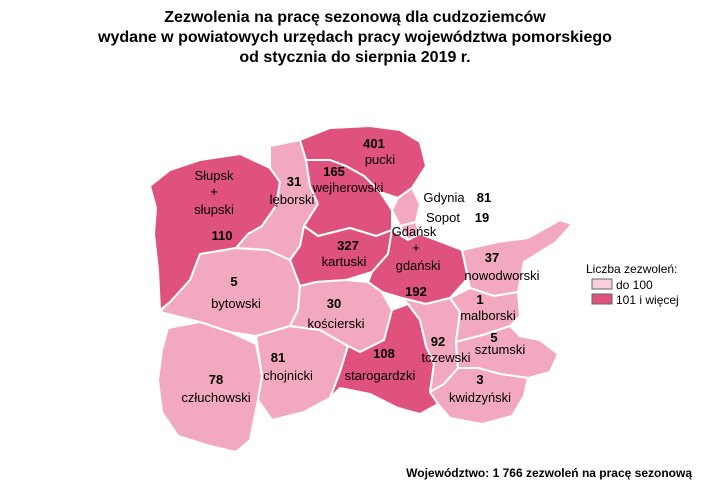 The image size is (710, 499). I want to click on region-czluchowski, so click(210, 387).